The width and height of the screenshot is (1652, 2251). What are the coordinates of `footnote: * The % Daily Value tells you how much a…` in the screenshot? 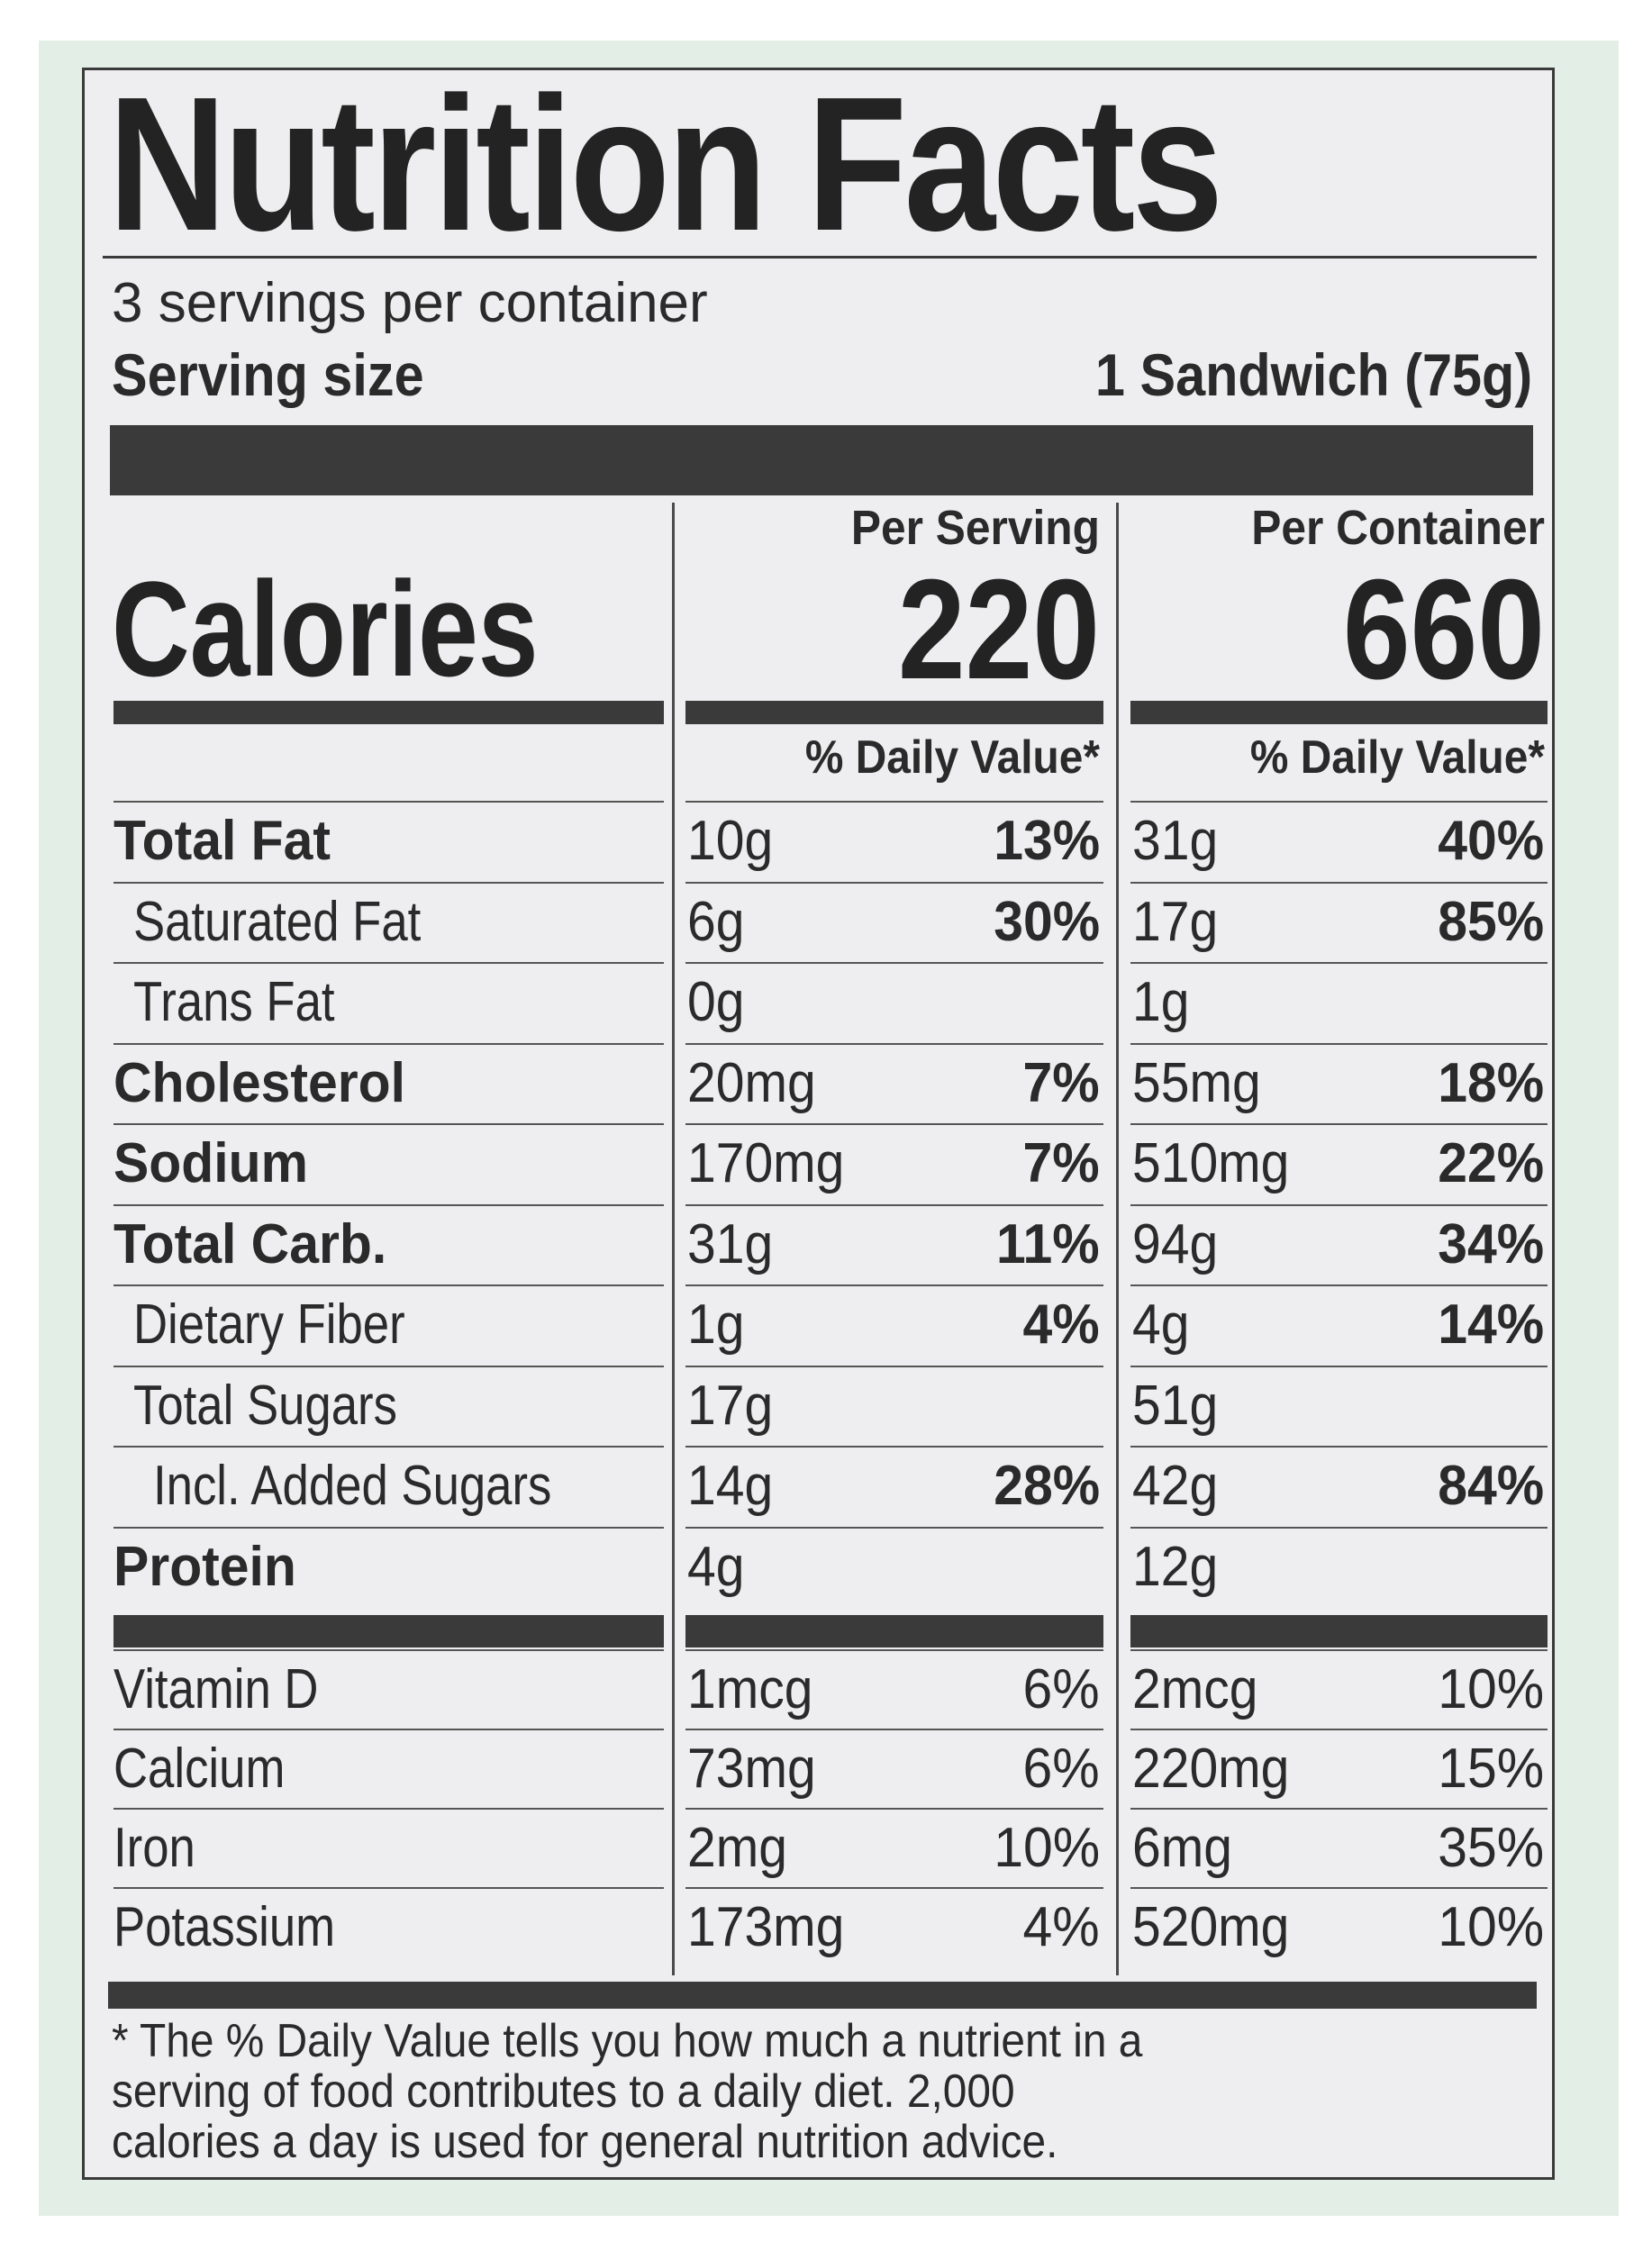 It's located at (816, 2091).